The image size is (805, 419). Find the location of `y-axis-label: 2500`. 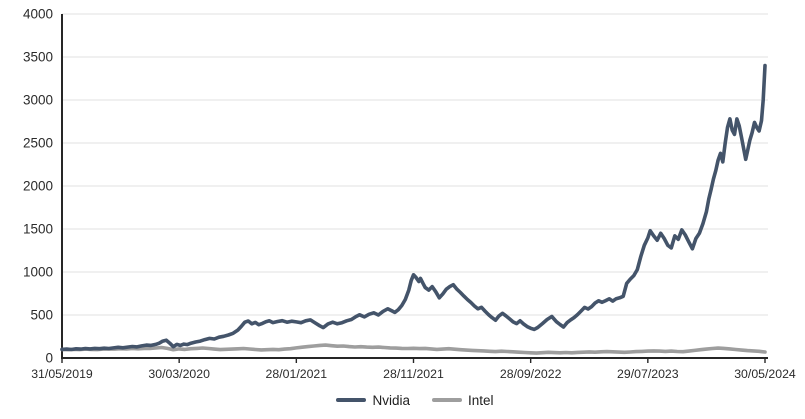

y-axis-label: 2500 is located at coordinates (38, 143).